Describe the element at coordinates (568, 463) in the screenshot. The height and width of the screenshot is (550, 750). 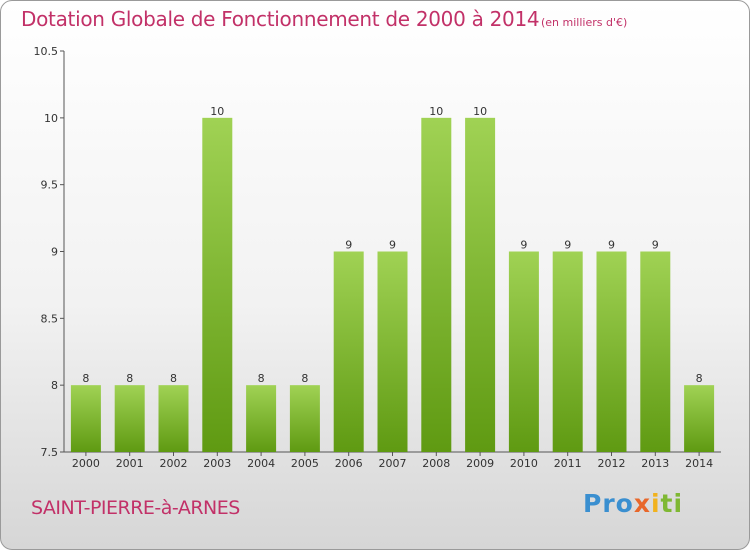
I see `x-tick-label: 2011` at that location.